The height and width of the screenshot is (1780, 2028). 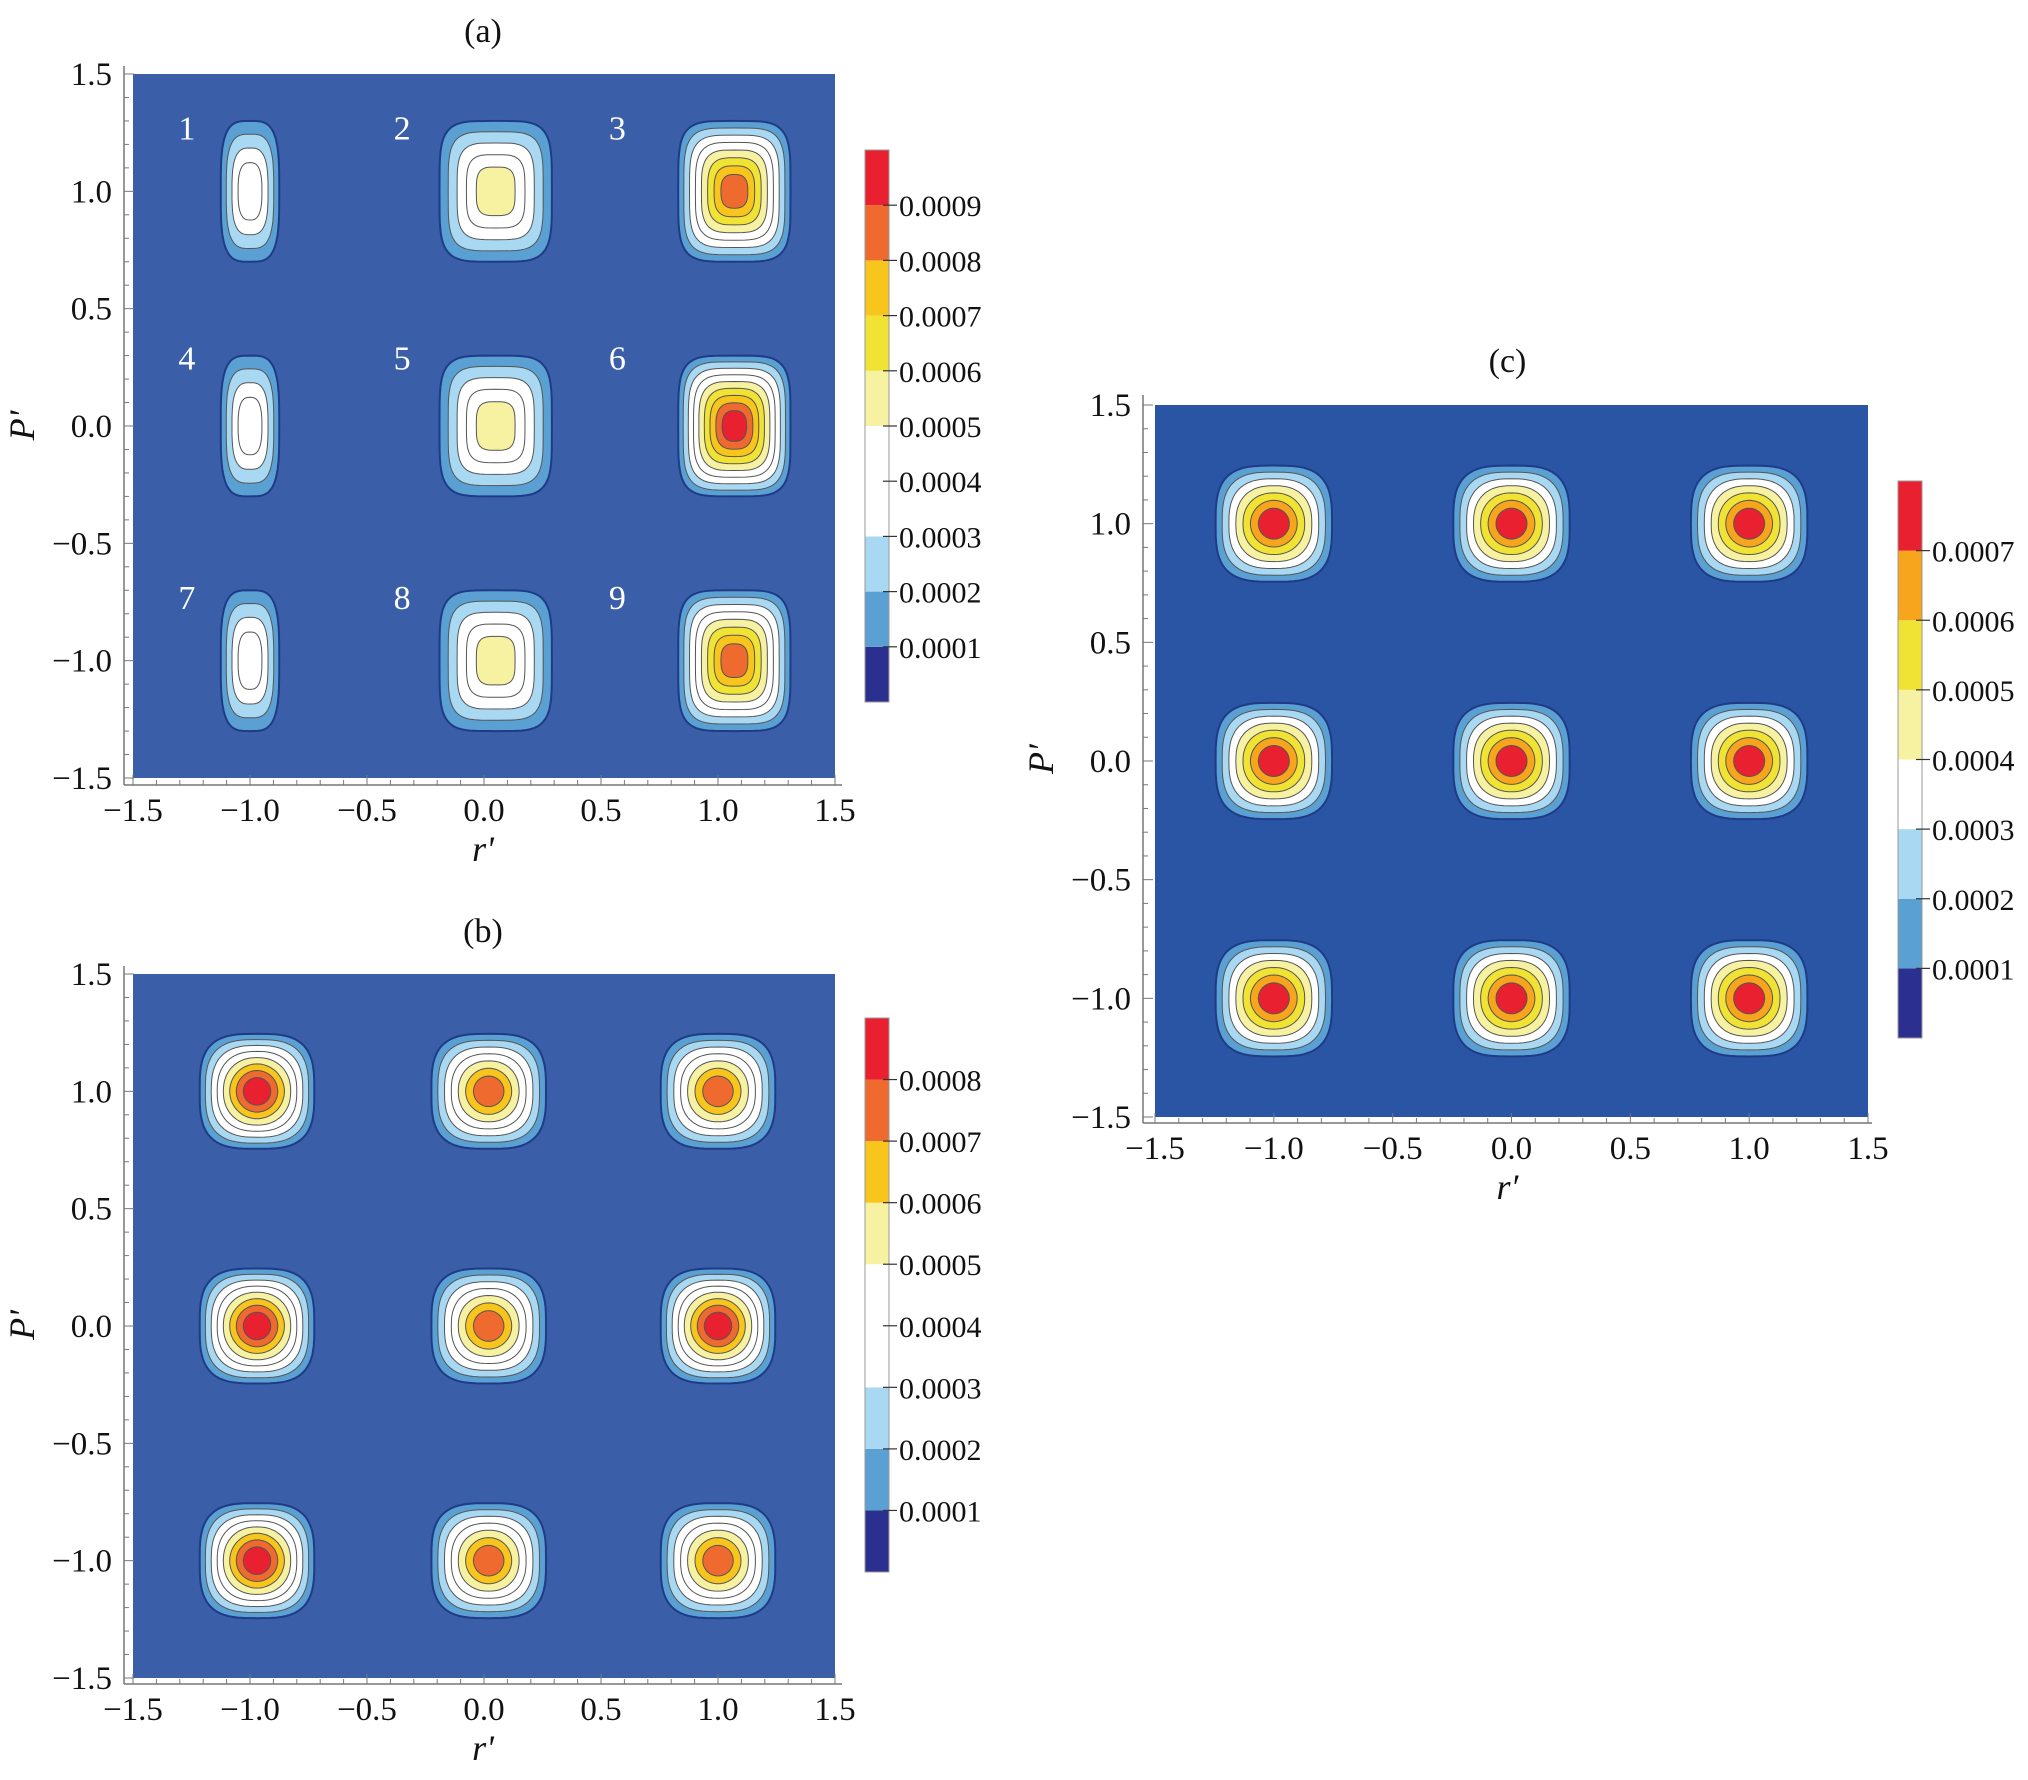 What do you see at coordinates (82, 1562) in the screenshot?
I see `y-tick-label: −1.0` at bounding box center [82, 1562].